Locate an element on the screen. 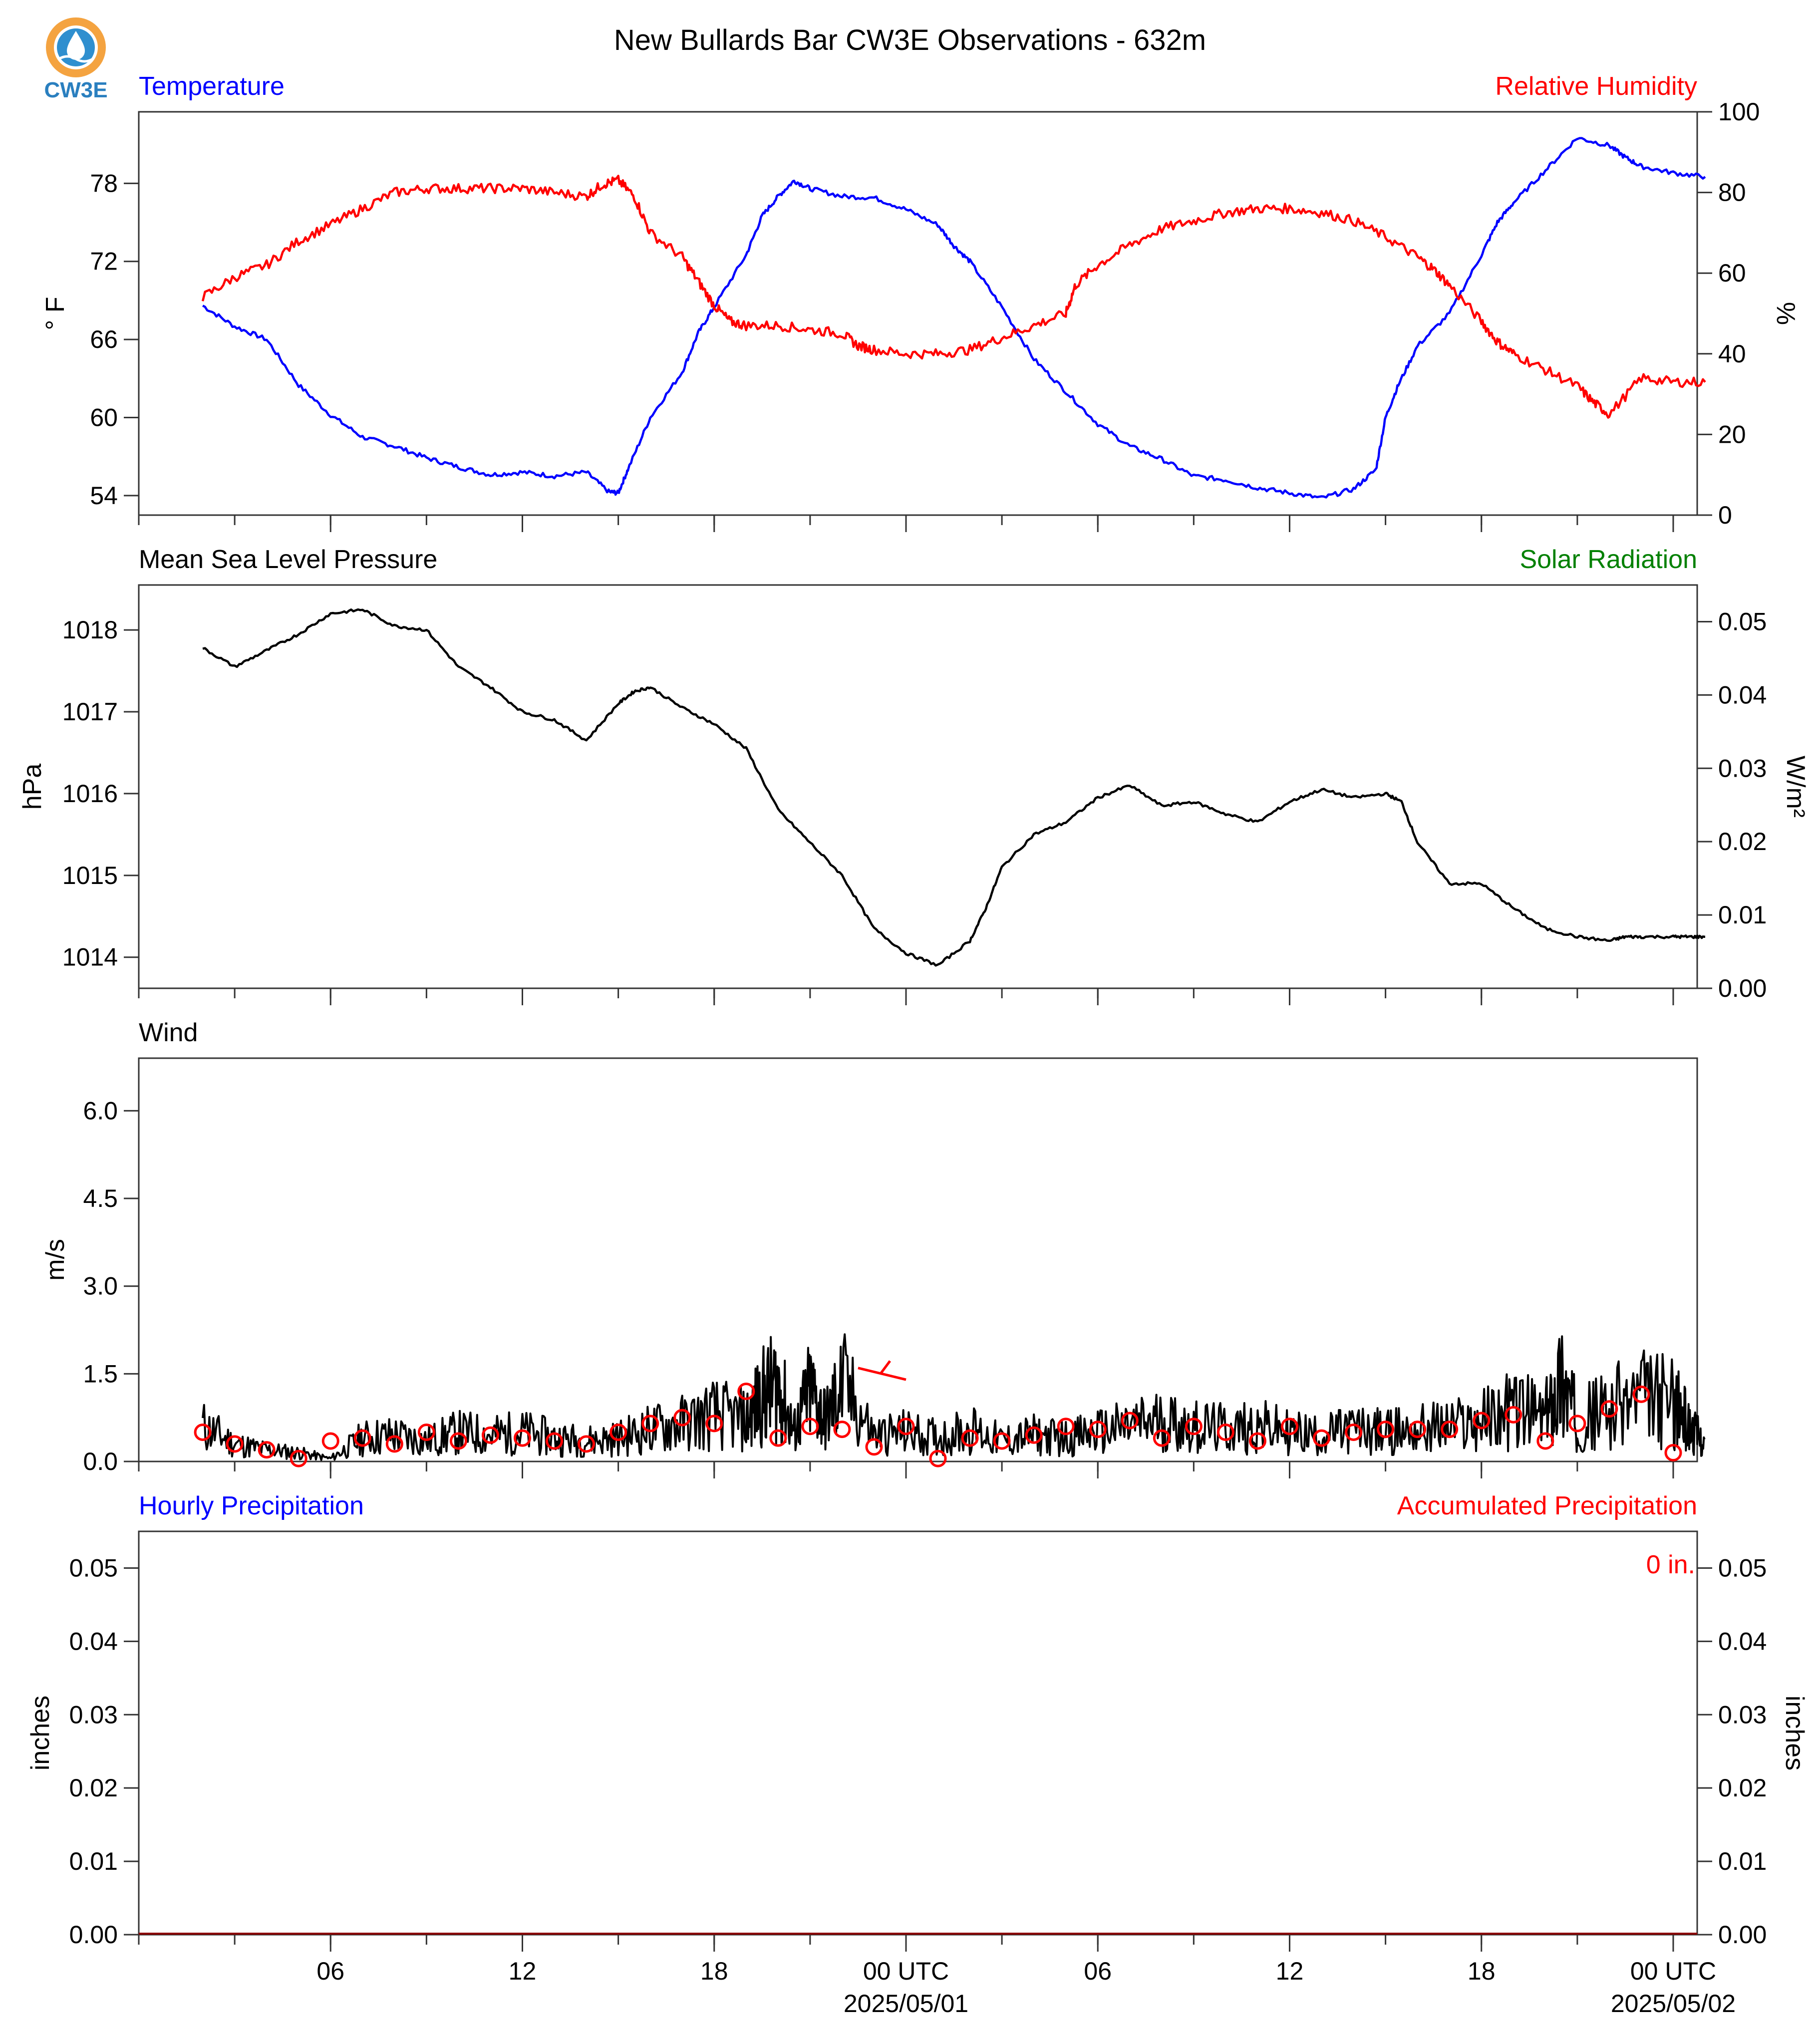  y-tick-label: 1016 is located at coordinates (90, 794).